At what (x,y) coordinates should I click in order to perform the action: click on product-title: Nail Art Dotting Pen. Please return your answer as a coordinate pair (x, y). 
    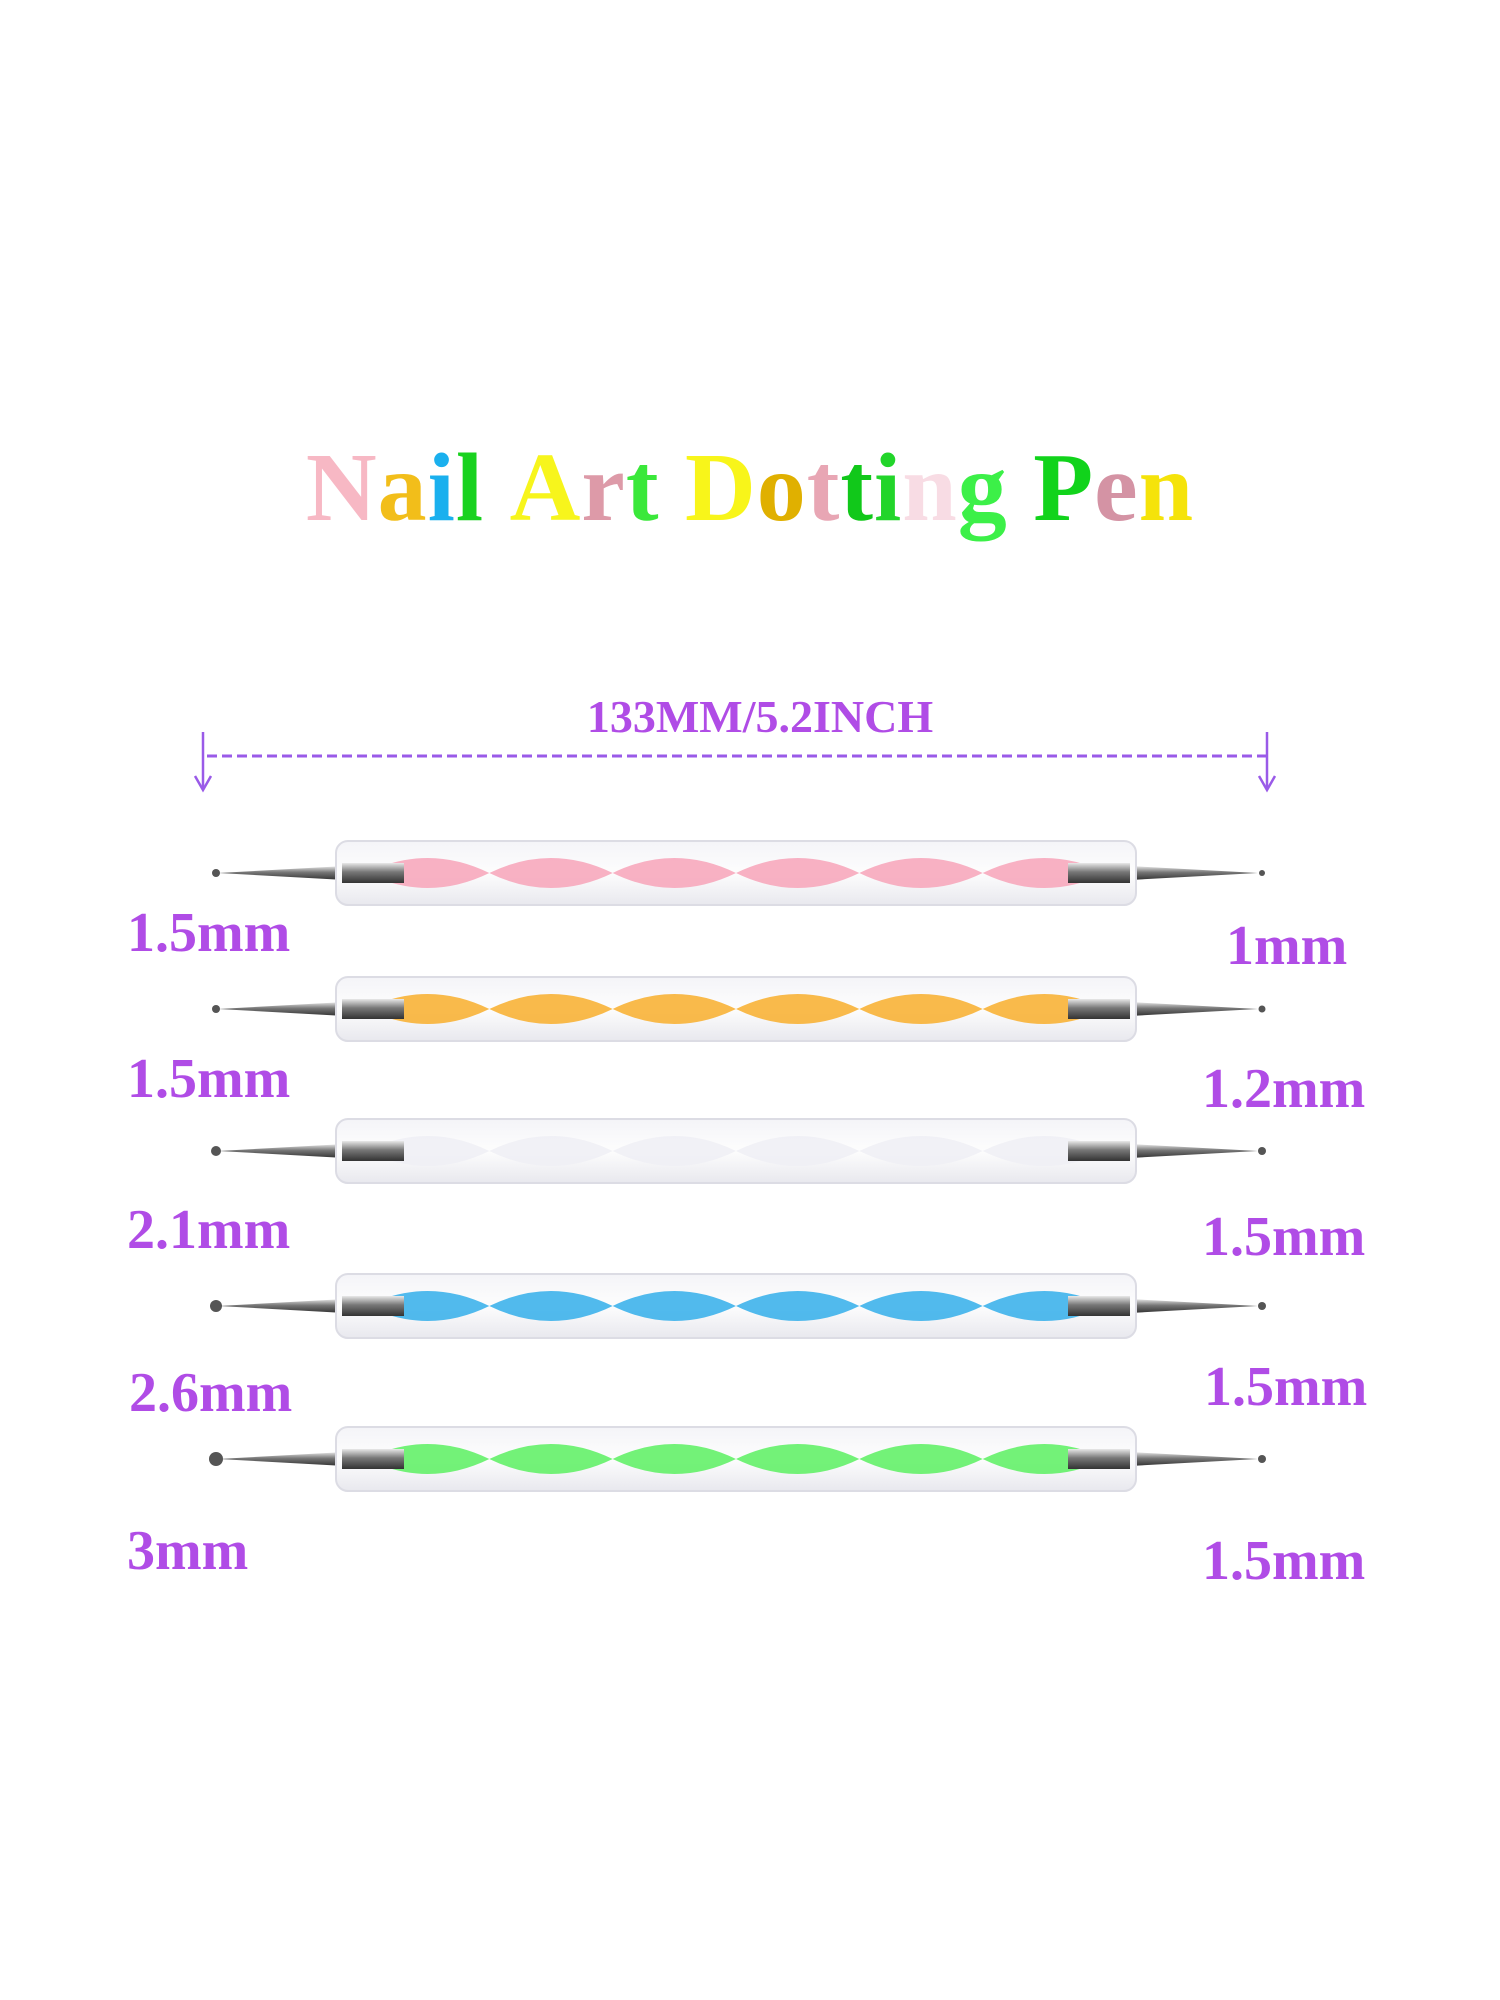
    Looking at the image, I should click on (750, 488).